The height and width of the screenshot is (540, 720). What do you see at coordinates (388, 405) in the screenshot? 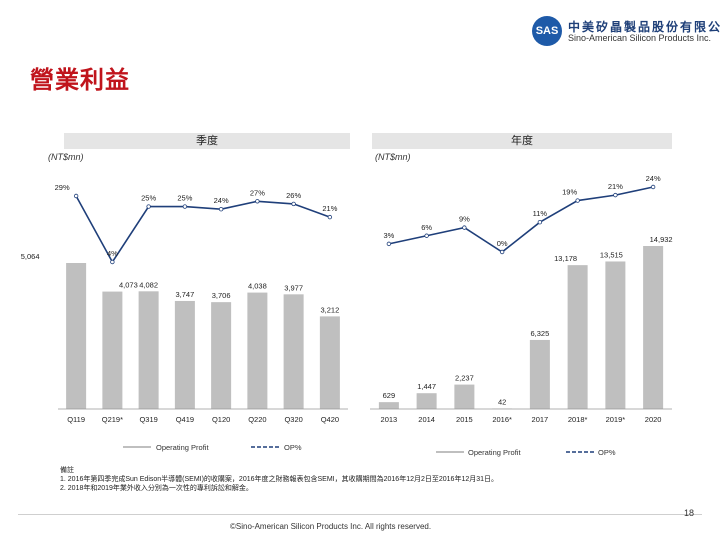
I see `bar-2013` at bounding box center [388, 405].